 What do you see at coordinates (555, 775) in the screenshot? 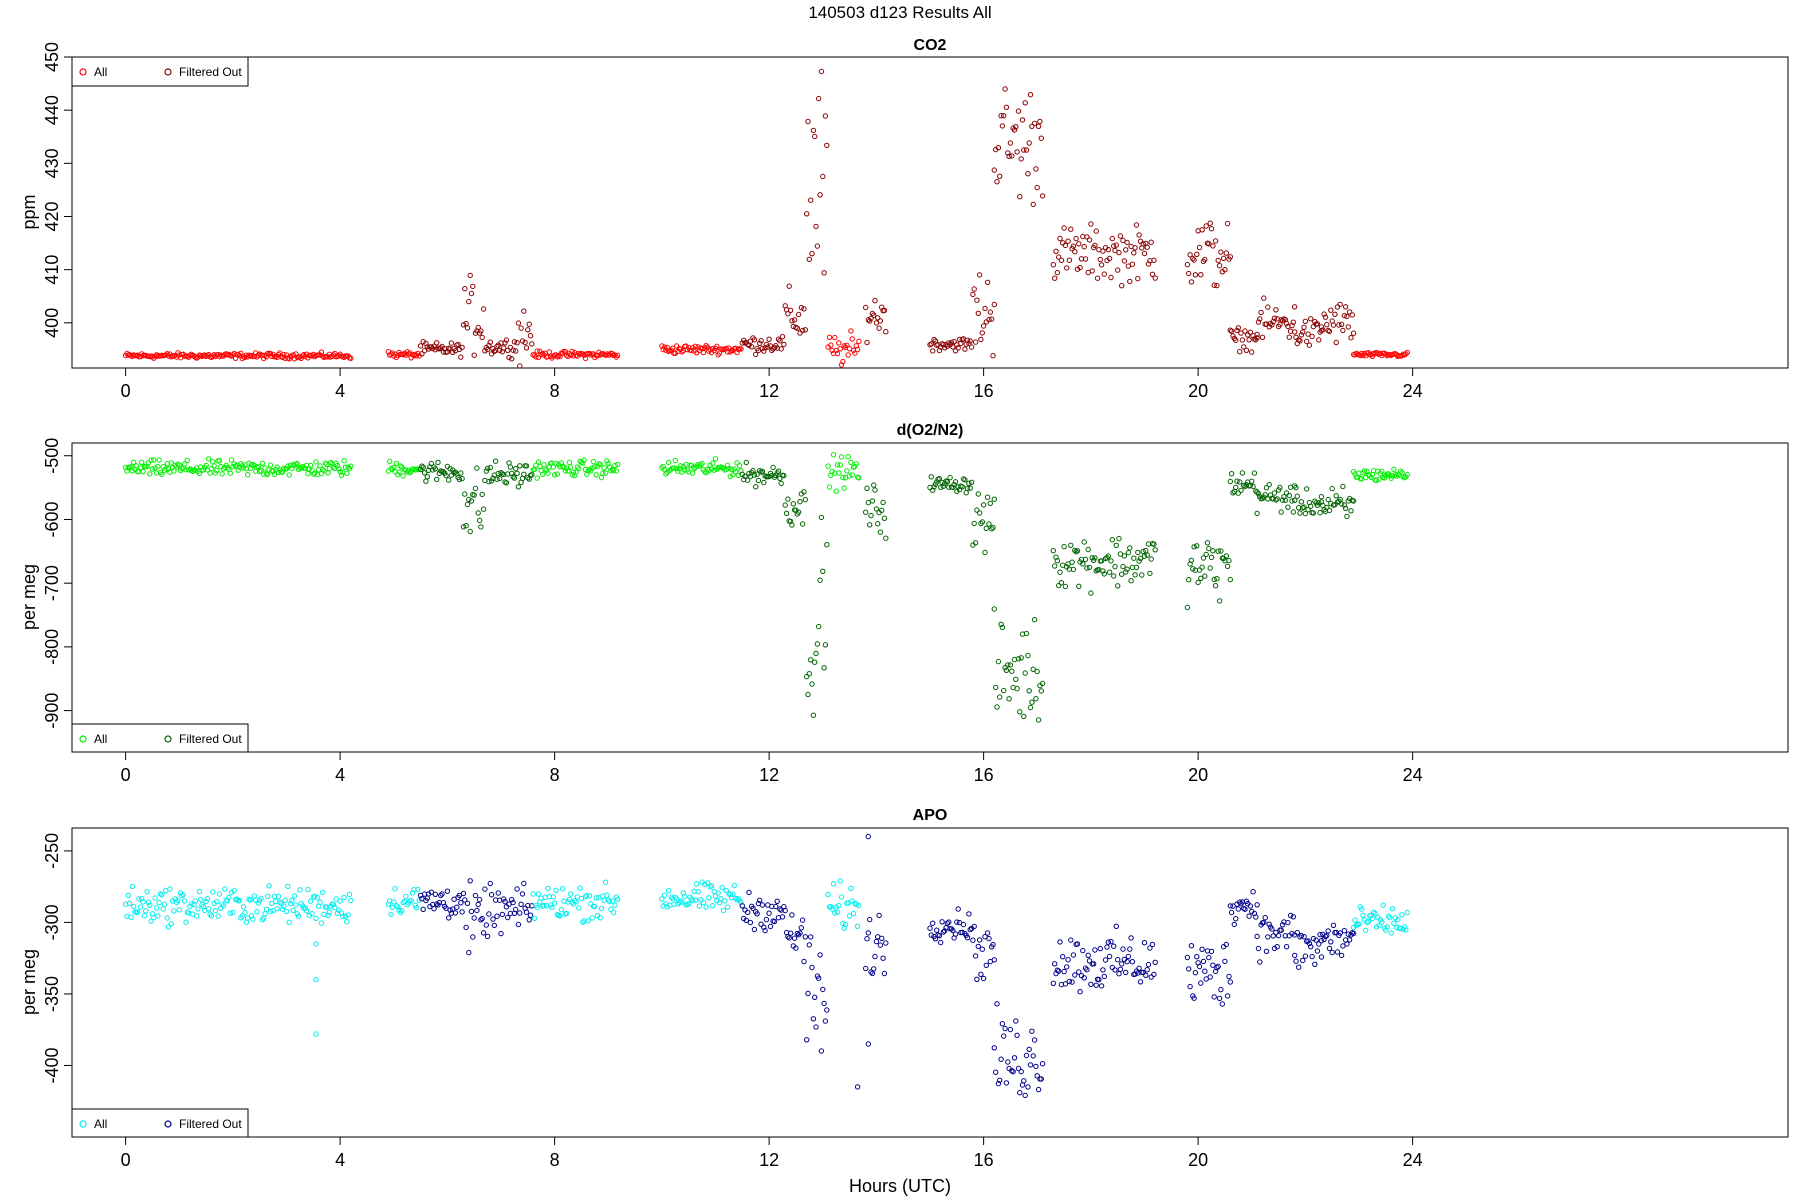
I see `x-tick-label: 8` at bounding box center [555, 775].